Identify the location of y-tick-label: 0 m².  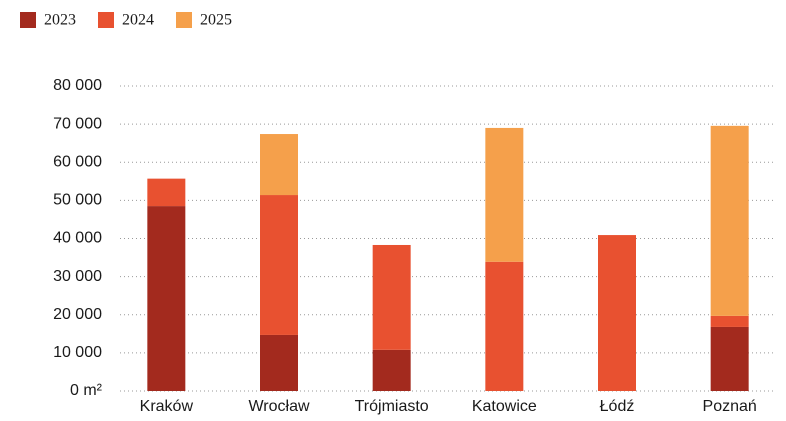
(86, 390).